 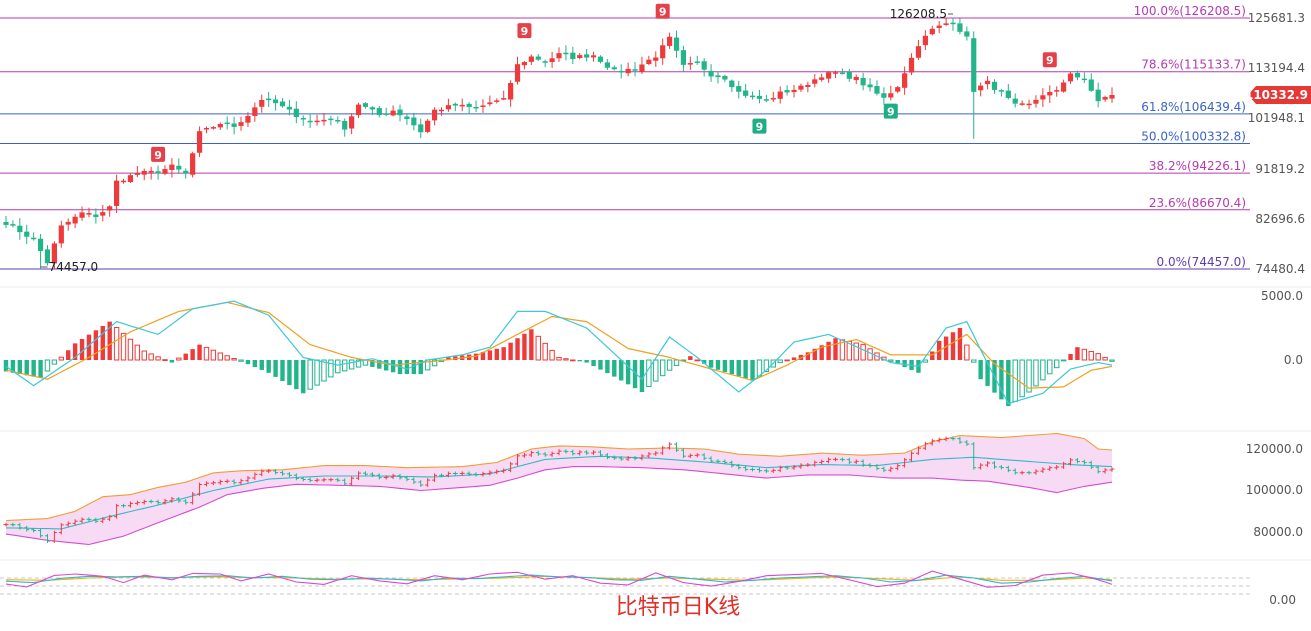 I want to click on macd-tick-label-1: 0.0, so click(x=1293, y=360).